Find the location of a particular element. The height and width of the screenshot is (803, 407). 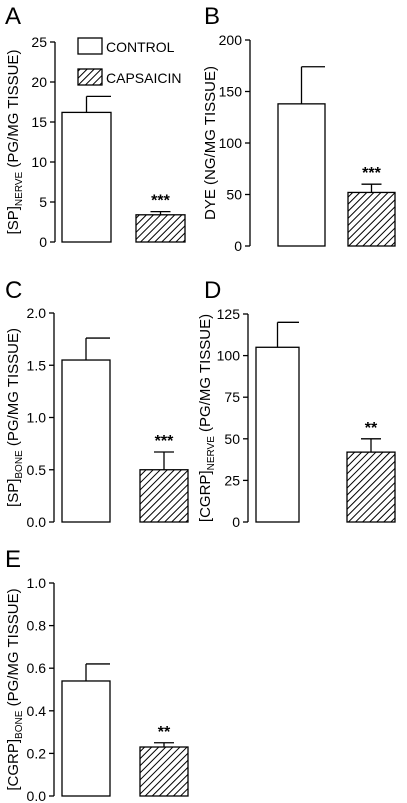

legend-swatch-control is located at coordinates (90, 46).